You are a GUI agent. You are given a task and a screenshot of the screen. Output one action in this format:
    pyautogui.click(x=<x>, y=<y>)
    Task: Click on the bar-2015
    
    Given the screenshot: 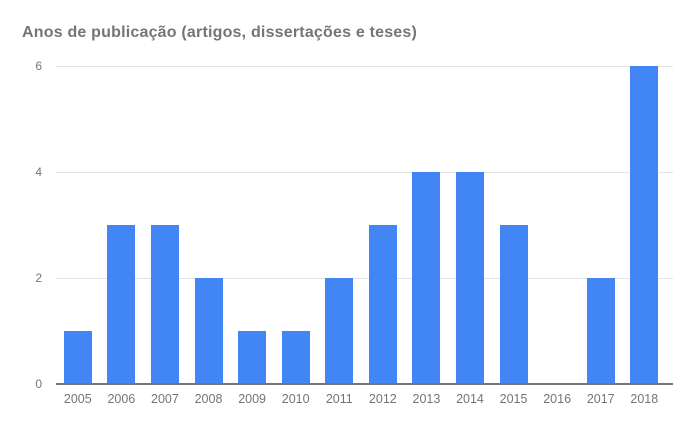 What is the action you would take?
    pyautogui.click(x=513, y=304)
    